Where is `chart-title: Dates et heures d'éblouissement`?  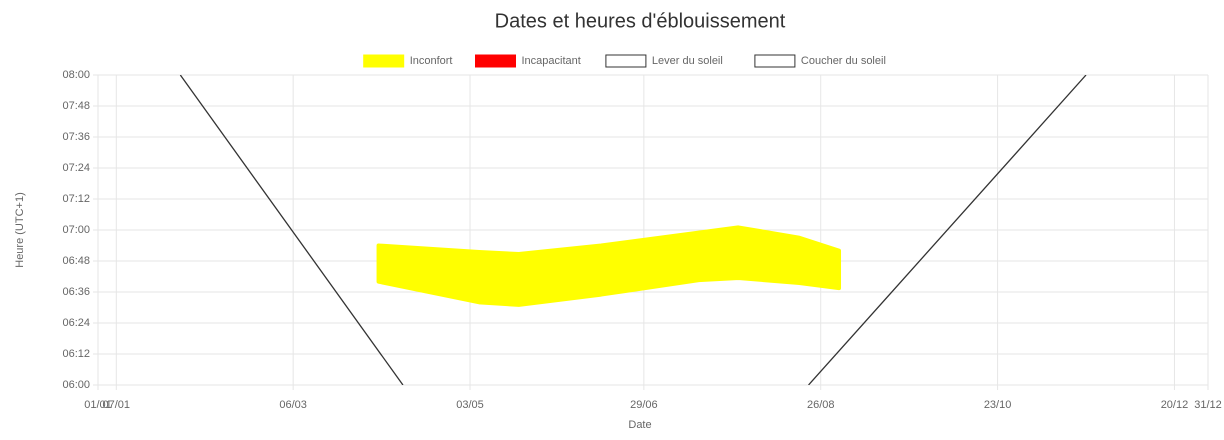
chart-title: Dates et heures d'éblouissement is located at coordinates (640, 21).